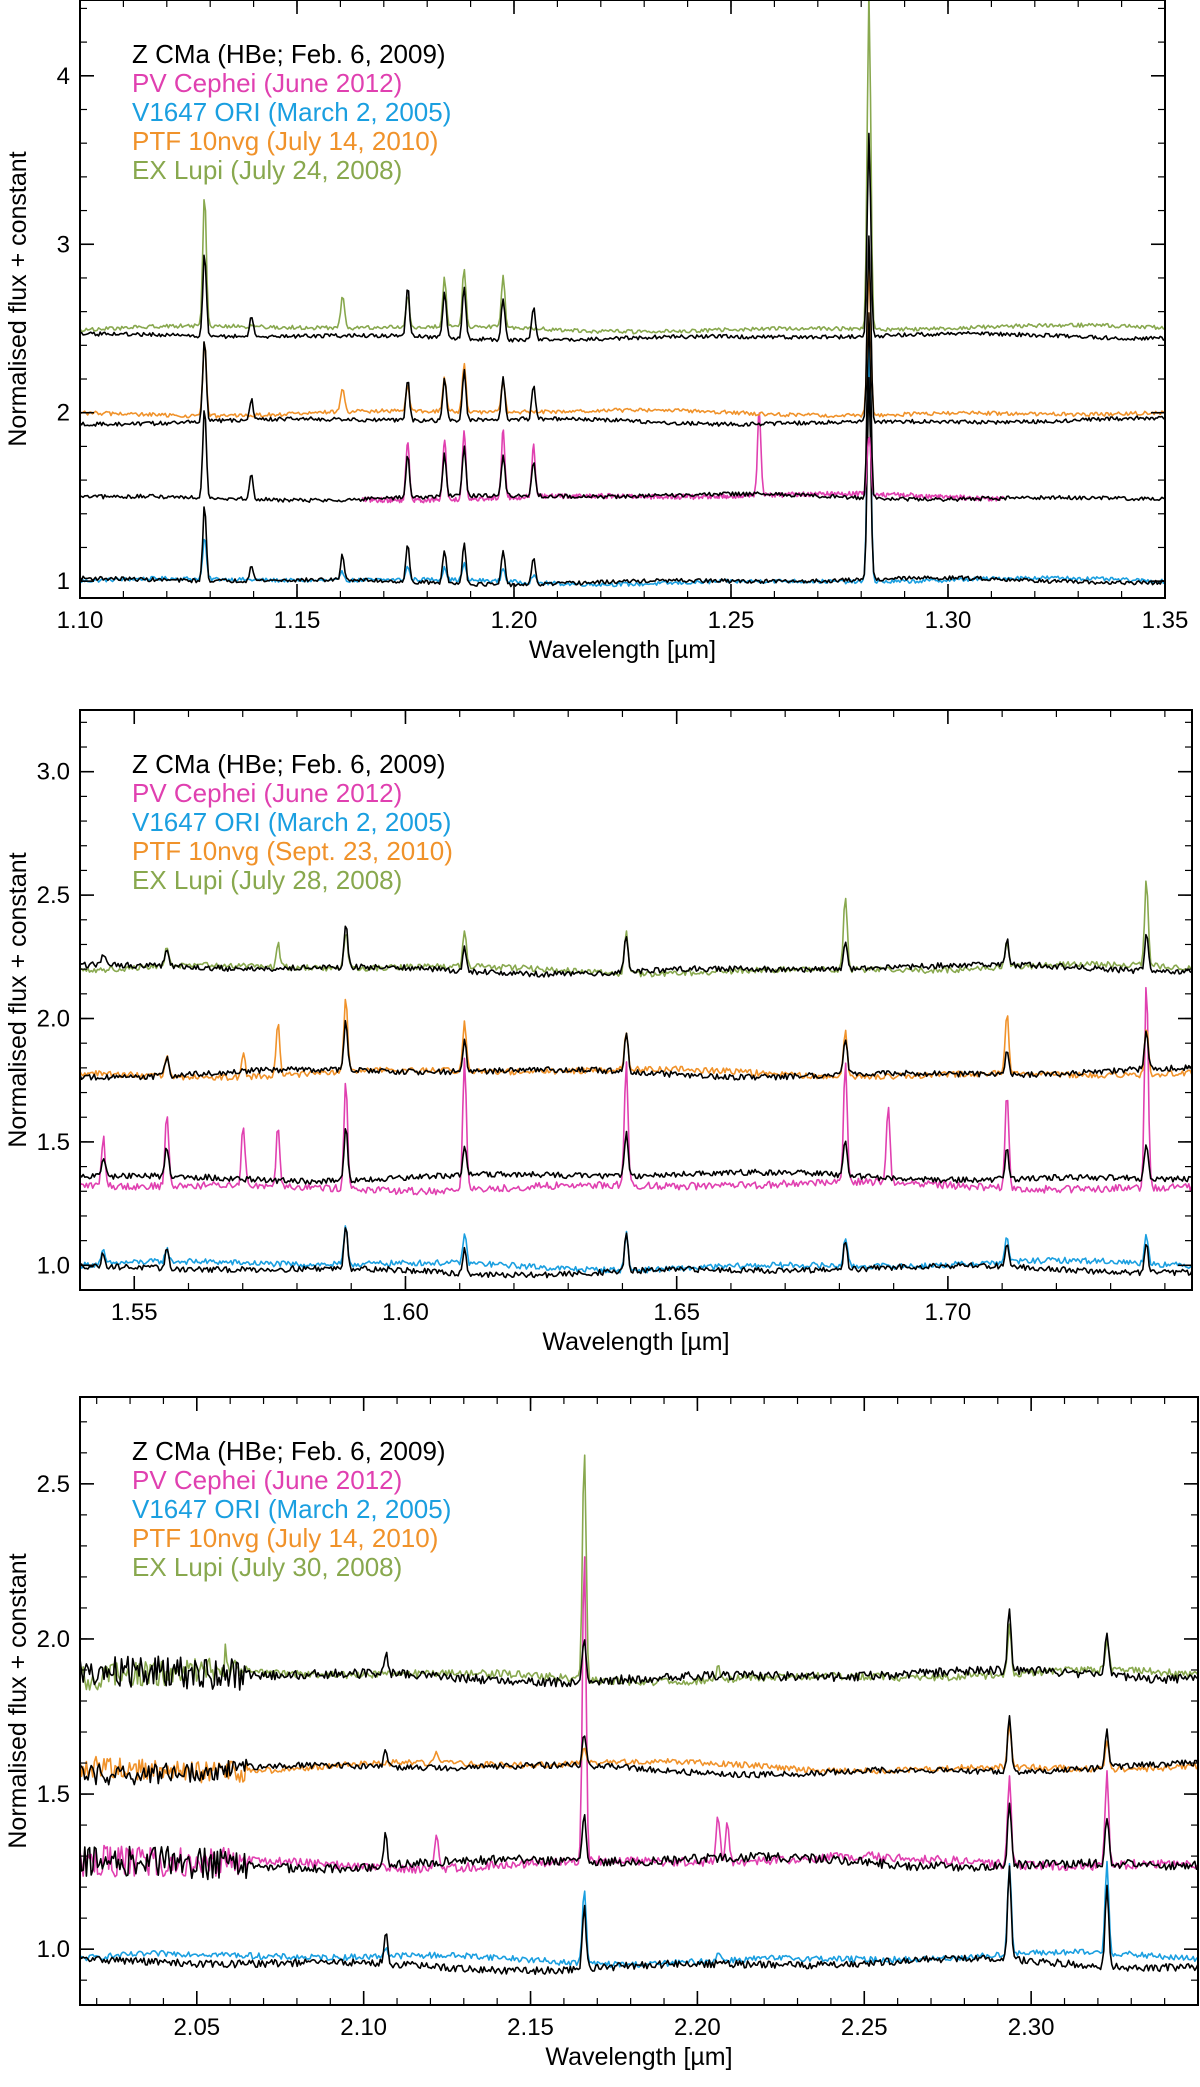 This screenshot has width=1200, height=2087. I want to click on y-tick-label: 3.0, so click(53, 772).